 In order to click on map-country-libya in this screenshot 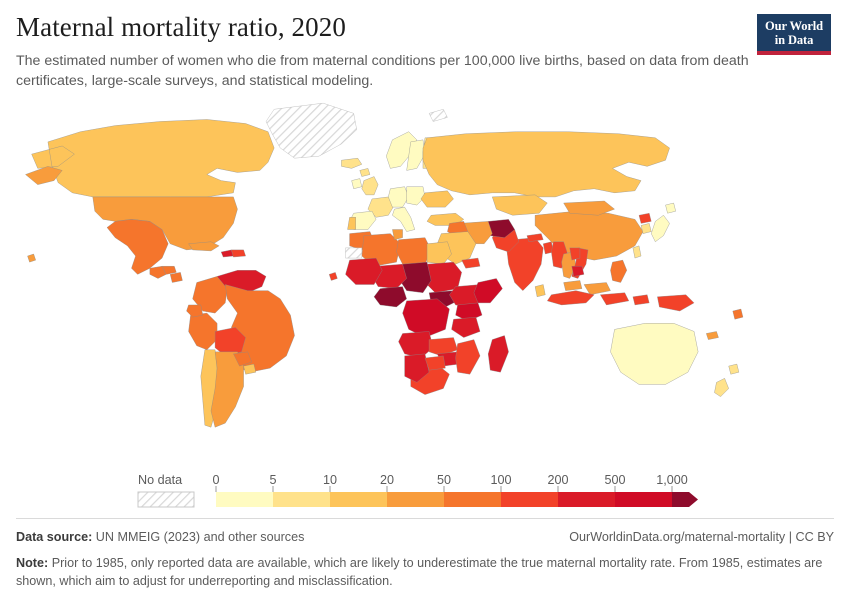, I will do `click(414, 251)`.